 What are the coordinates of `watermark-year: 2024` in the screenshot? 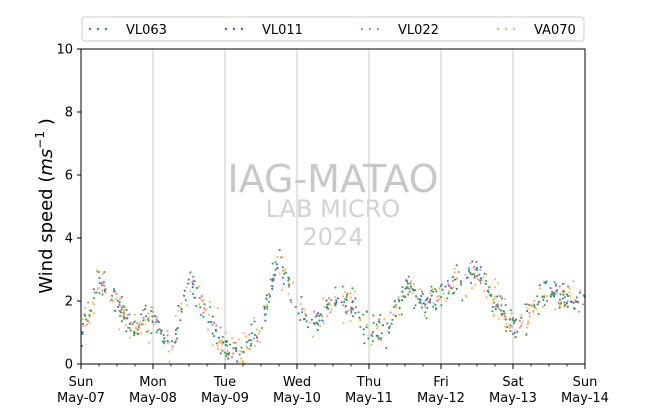 It's located at (332, 237).